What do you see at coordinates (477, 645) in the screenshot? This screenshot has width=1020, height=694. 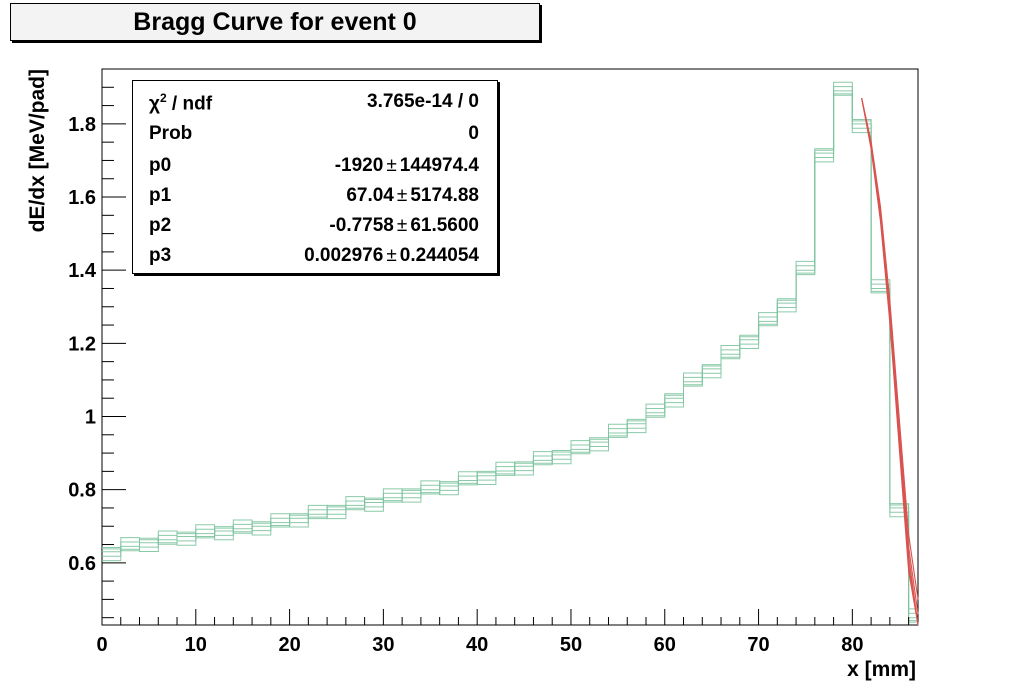 I see `x-tick-label: 40` at bounding box center [477, 645].